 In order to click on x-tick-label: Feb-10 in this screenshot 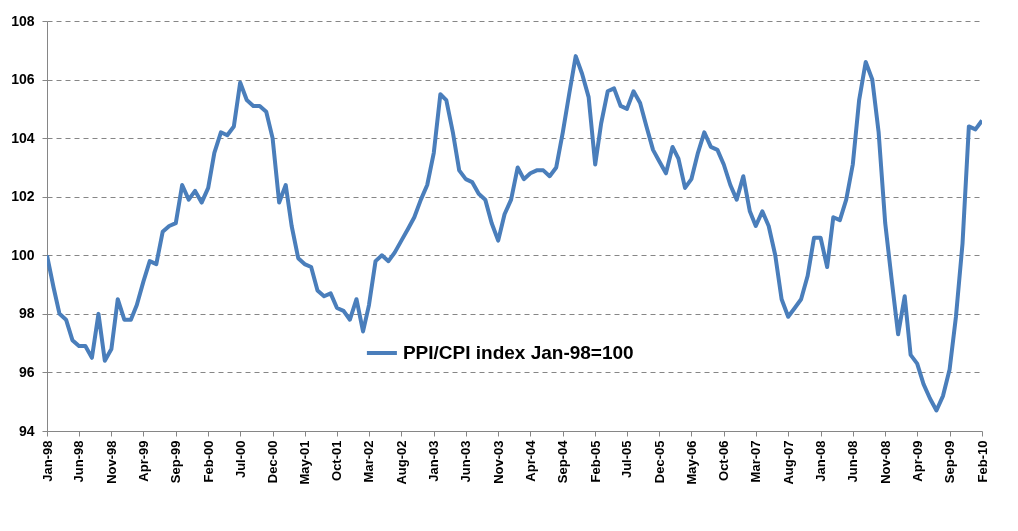, I will do `click(982, 461)`.